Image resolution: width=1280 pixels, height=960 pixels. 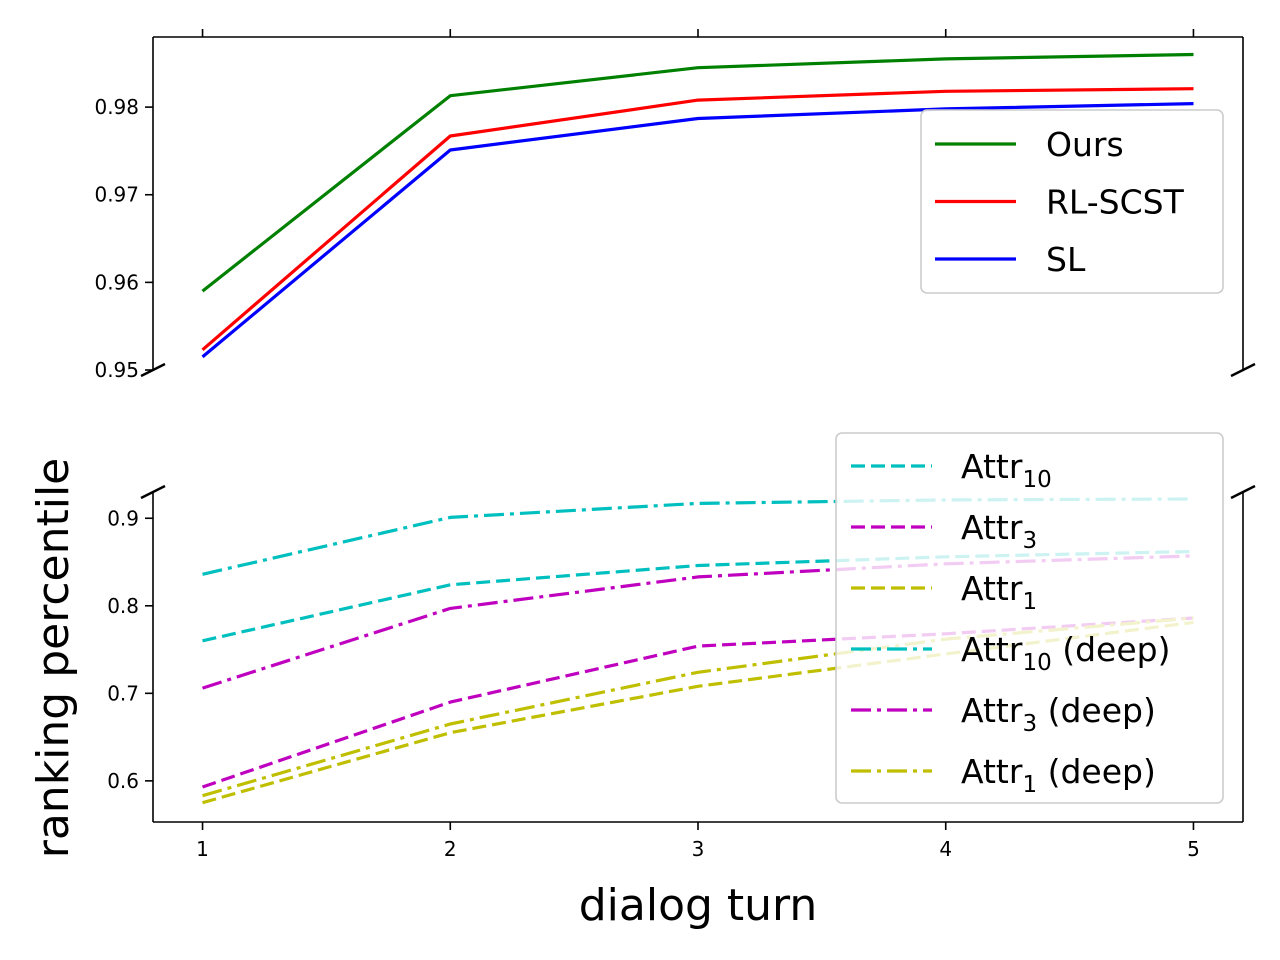 I want to click on legend-label-name: RL-SCST, so click(x=1115, y=202).